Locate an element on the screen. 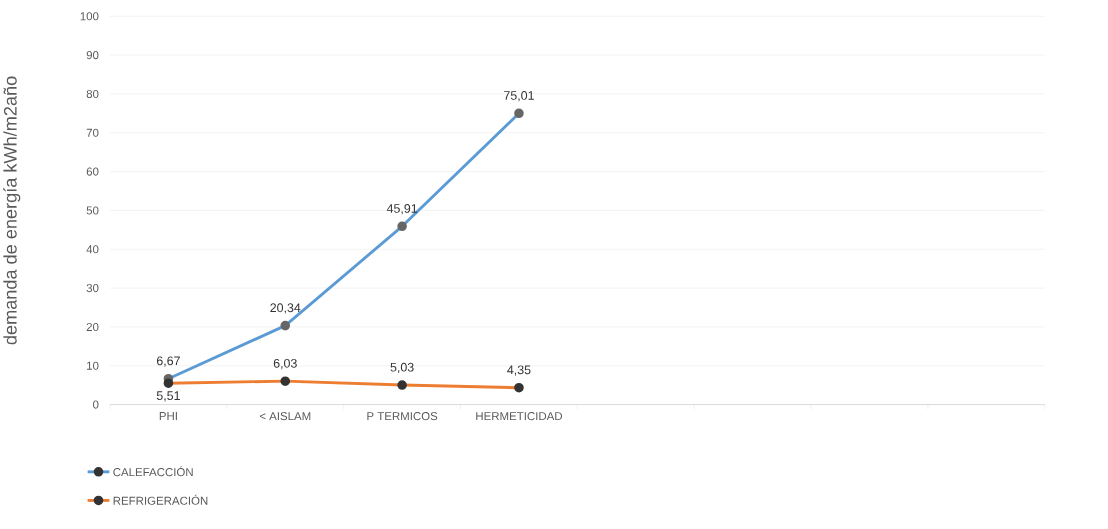 The height and width of the screenshot is (529, 1108). y-tick-label: 10 is located at coordinates (93, 365).